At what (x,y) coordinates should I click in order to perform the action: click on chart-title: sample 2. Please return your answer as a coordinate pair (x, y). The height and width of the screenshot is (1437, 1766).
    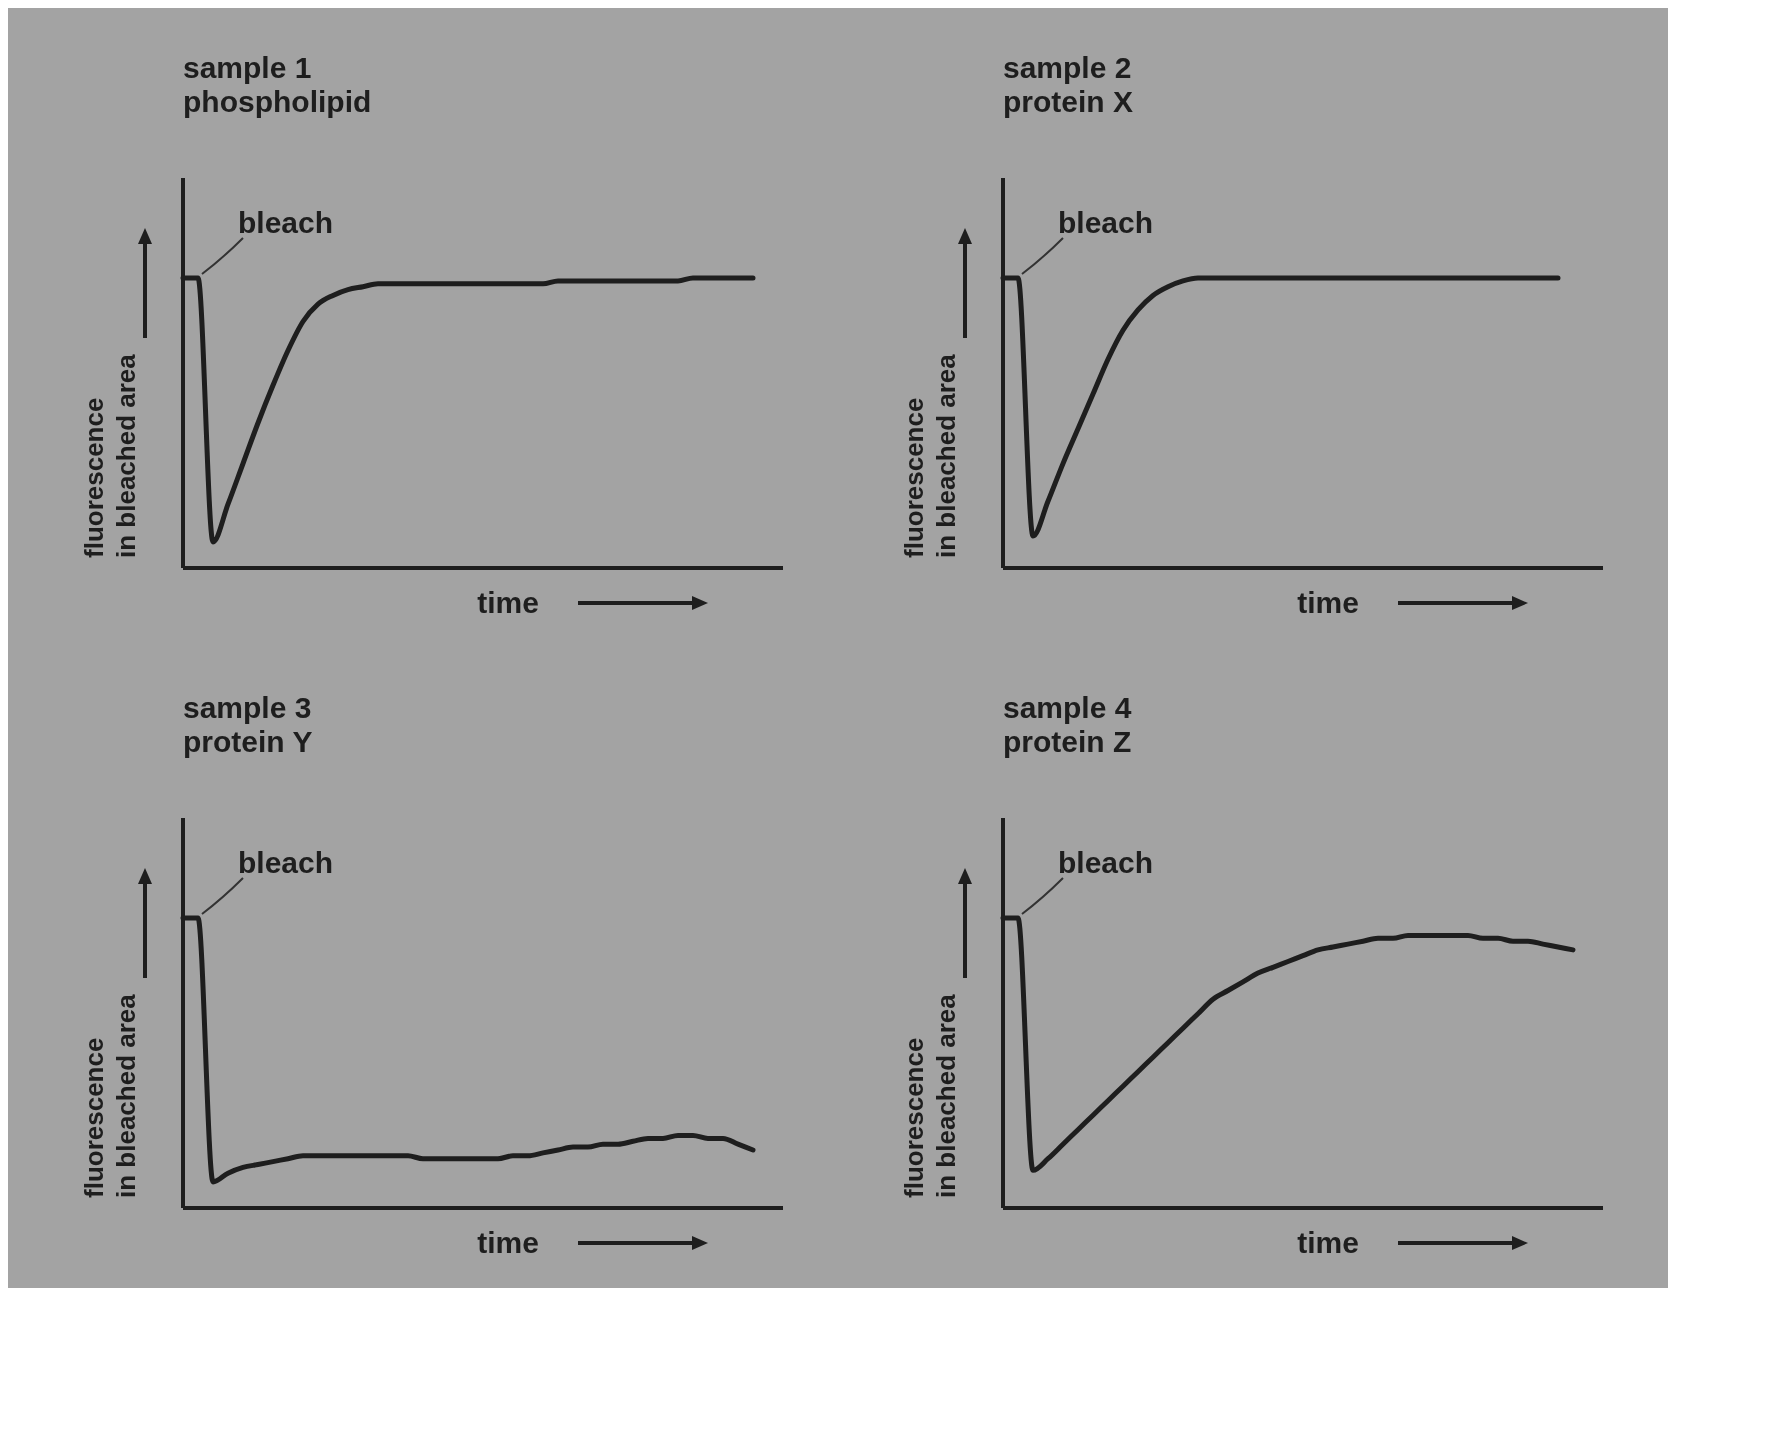
    Looking at the image, I should click on (1067, 67).